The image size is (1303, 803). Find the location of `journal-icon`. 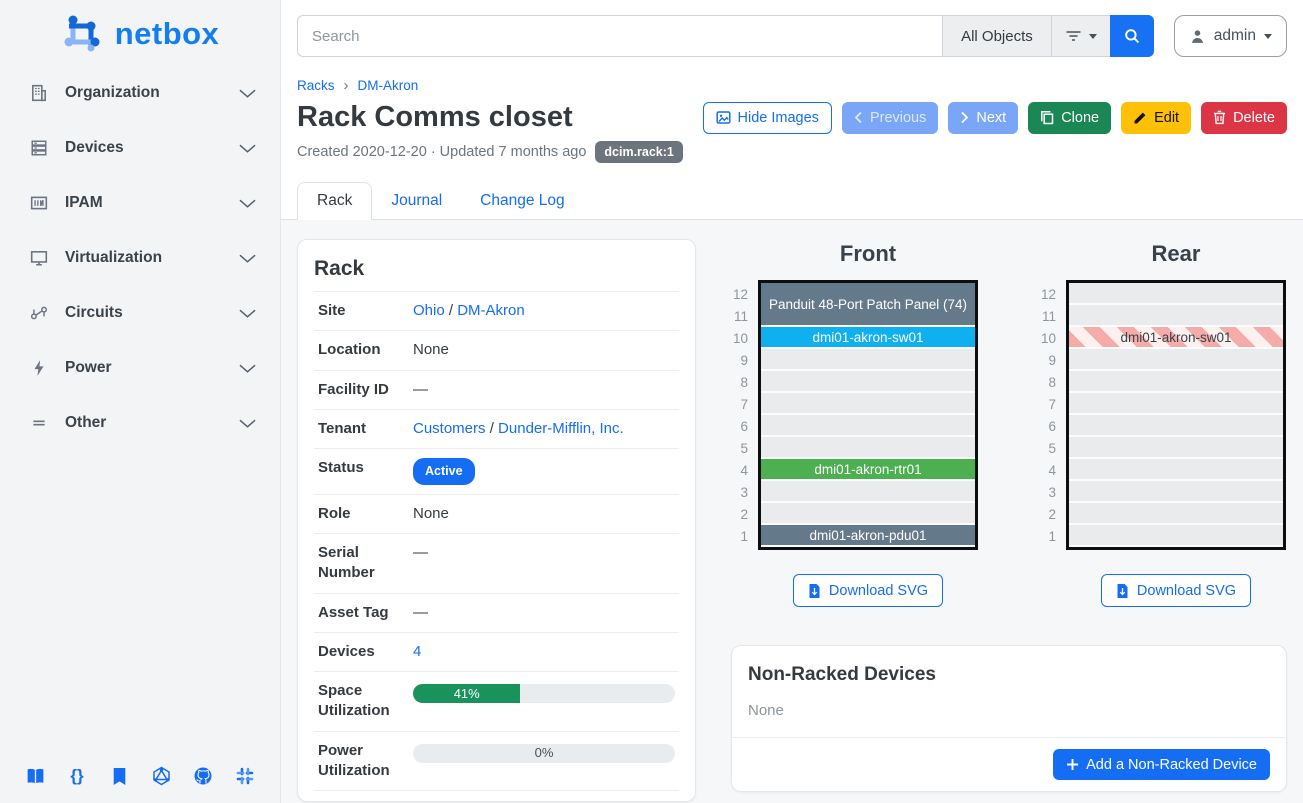

journal-icon is located at coordinates (119, 776).